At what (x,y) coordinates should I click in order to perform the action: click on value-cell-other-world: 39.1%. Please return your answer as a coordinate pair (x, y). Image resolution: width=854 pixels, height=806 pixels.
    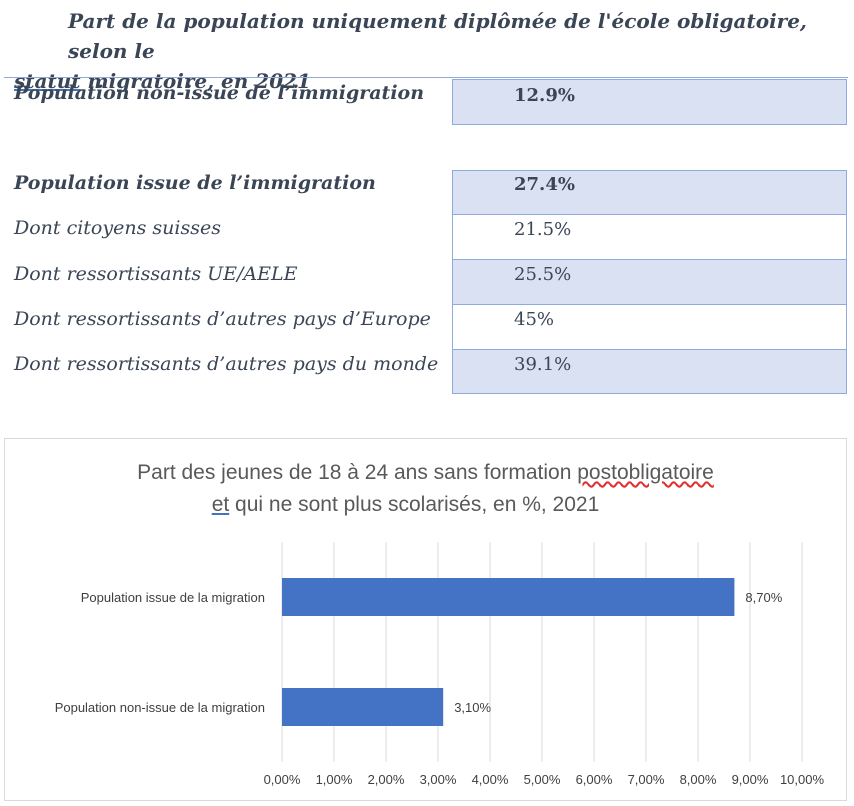
    Looking at the image, I should click on (649, 371).